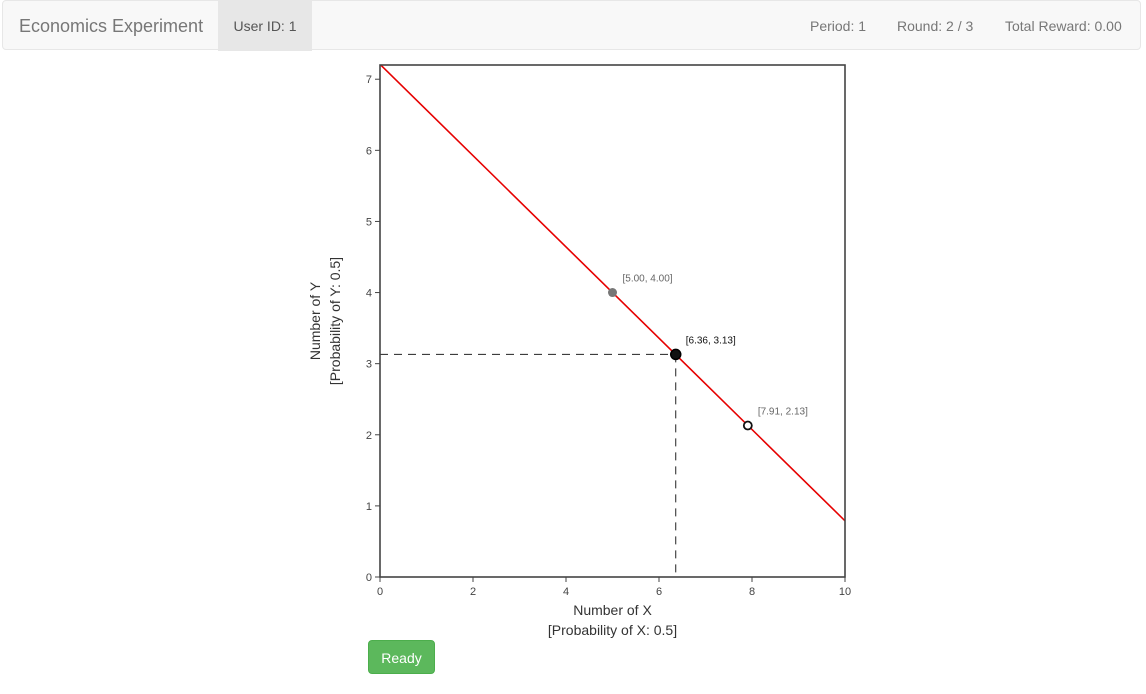  Describe the element at coordinates (612, 610) in the screenshot. I see `x-axis-label: Number of X` at that location.